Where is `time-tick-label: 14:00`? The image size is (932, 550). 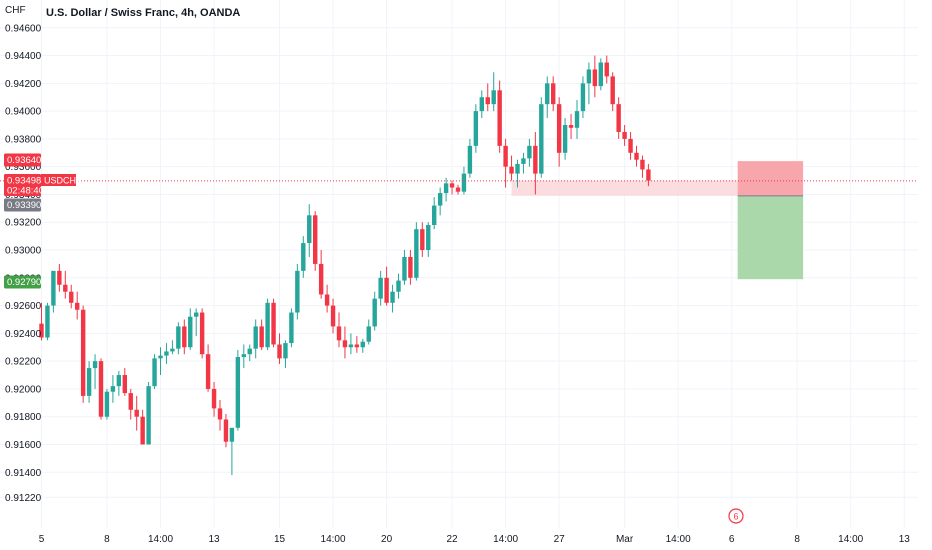 time-tick-label: 14:00 is located at coordinates (160, 539).